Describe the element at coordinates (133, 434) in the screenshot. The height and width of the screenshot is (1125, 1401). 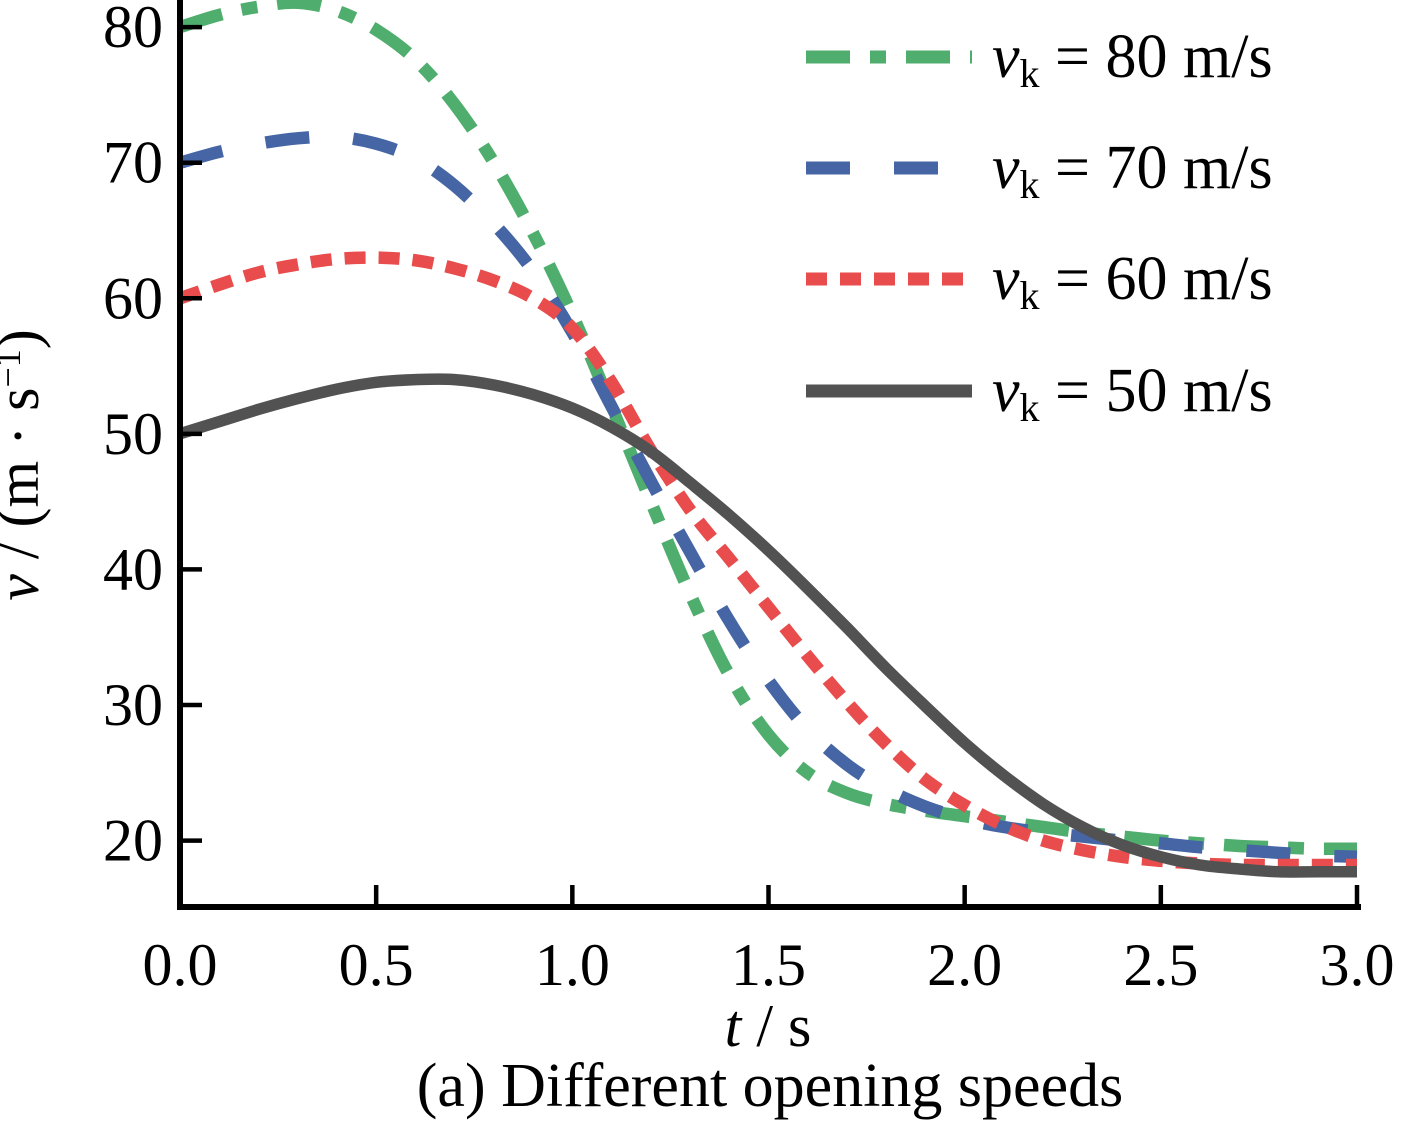
I see `y-tick-label: 50` at that location.